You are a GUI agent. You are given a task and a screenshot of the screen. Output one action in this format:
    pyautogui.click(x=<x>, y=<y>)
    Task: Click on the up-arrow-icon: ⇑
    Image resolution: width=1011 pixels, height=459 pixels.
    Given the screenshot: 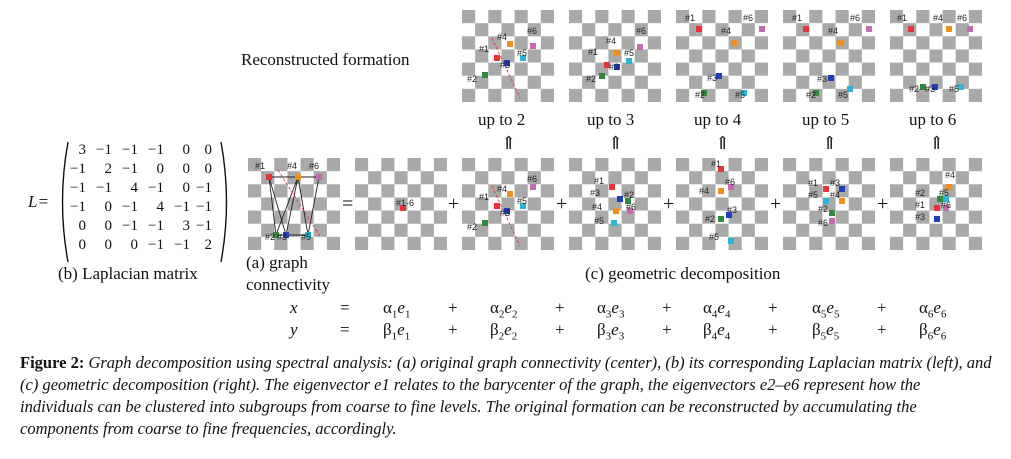 What is the action you would take?
    pyautogui.click(x=937, y=143)
    